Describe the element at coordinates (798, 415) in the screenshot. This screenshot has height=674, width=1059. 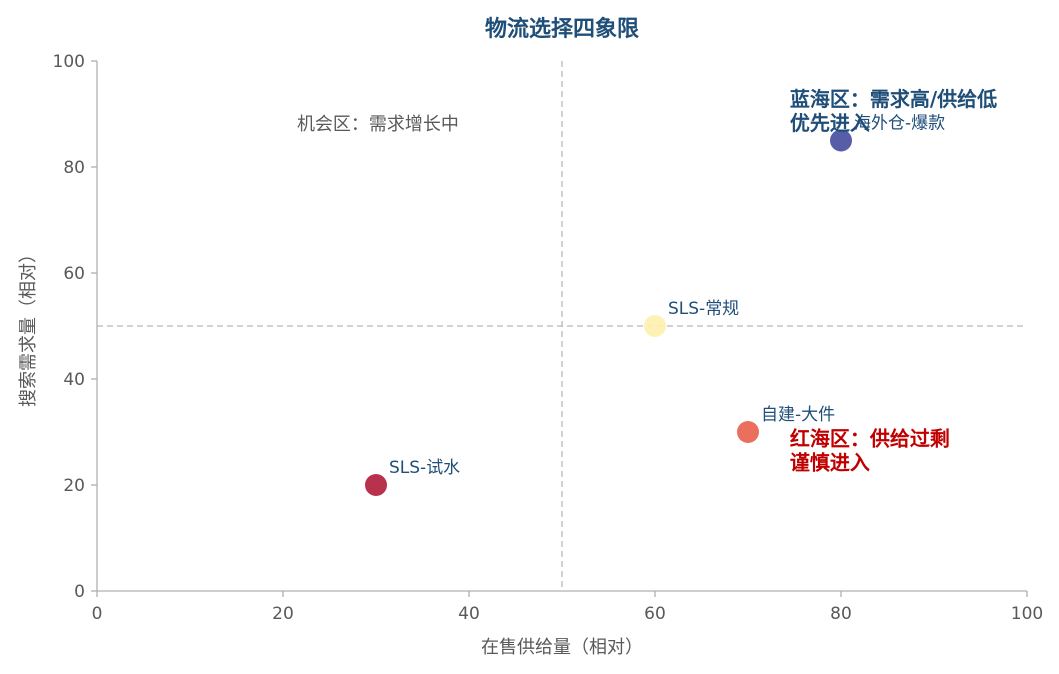
I see `data-point-label: 自建-大件` at that location.